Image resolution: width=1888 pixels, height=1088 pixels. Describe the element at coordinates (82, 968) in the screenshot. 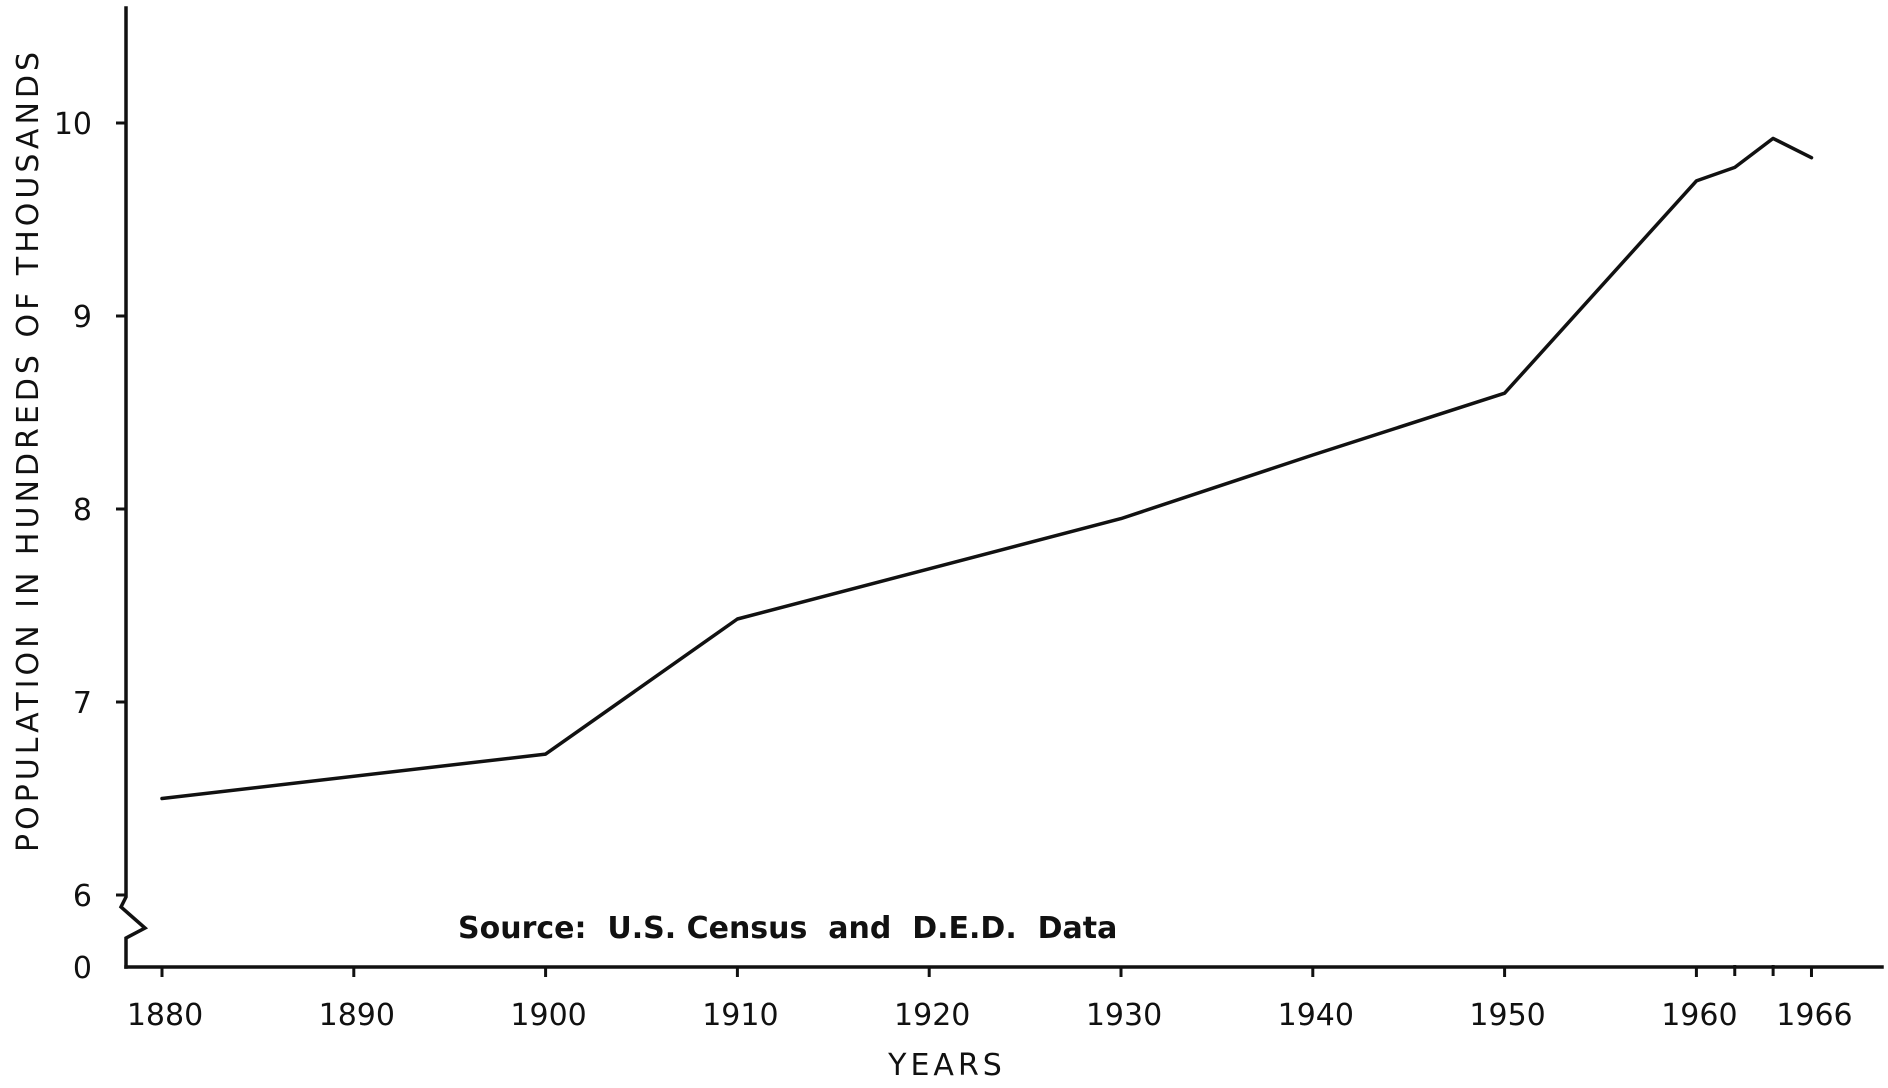

I see `y-tick-label: 0` at that location.